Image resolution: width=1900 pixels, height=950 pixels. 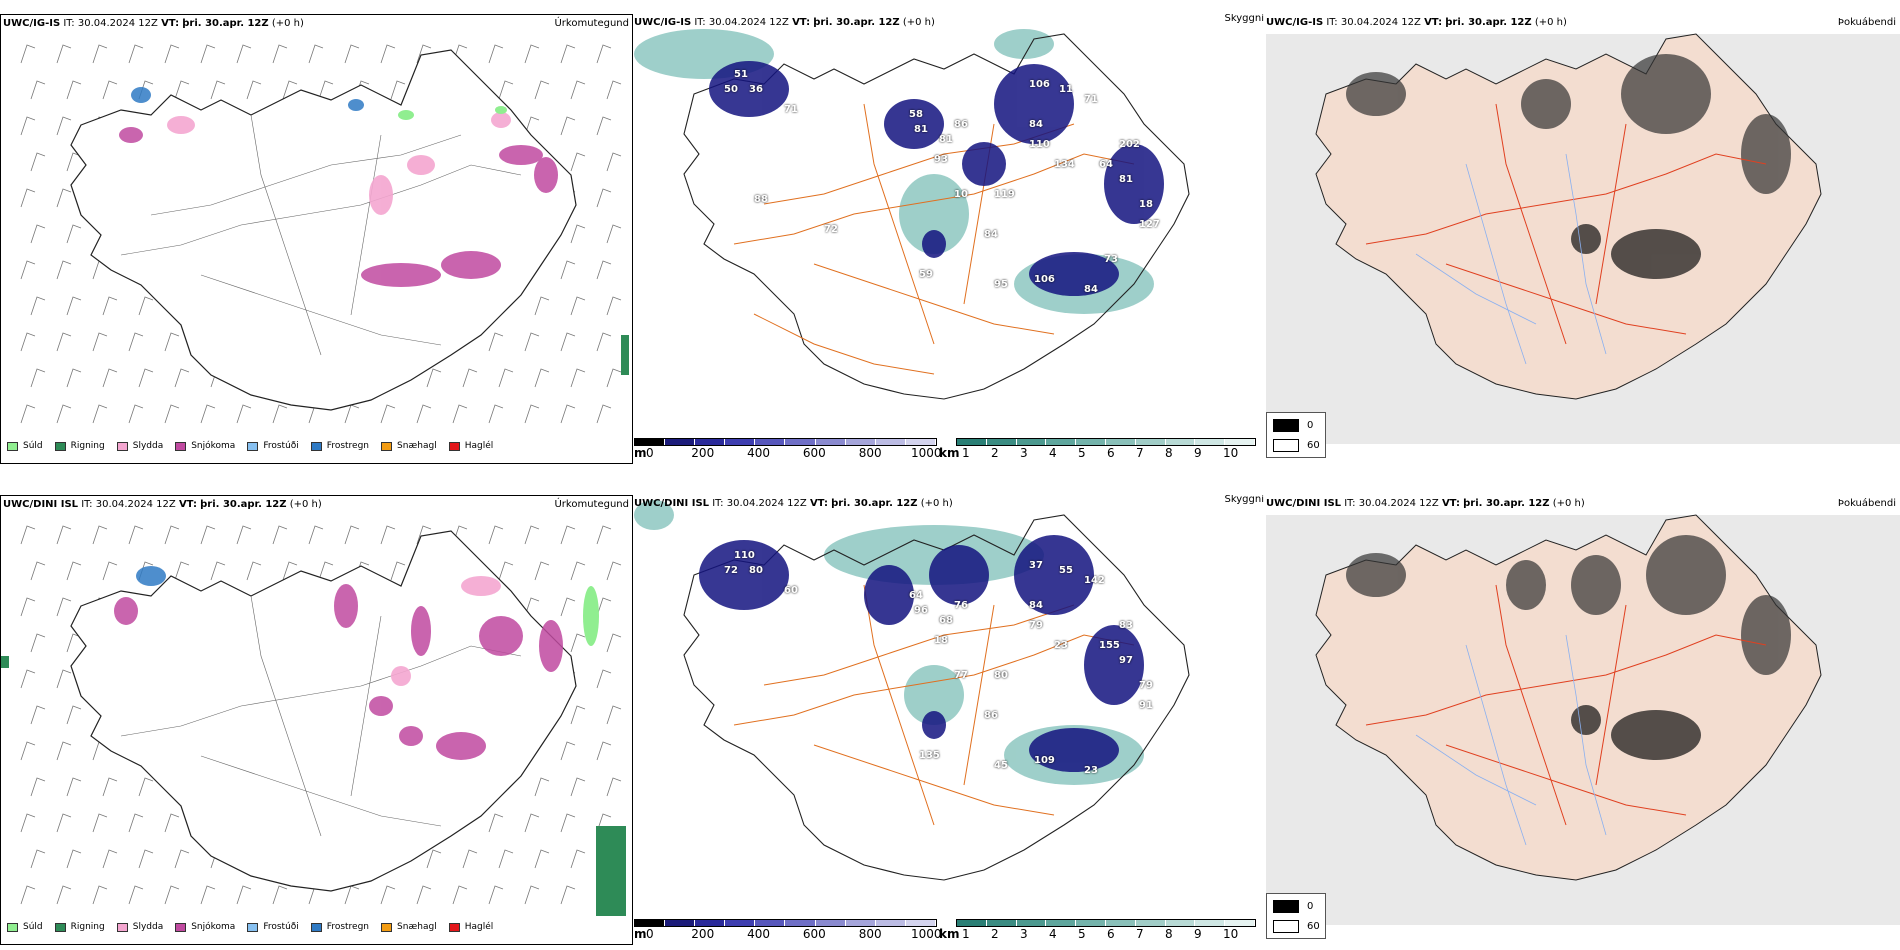 What do you see at coordinates (417, 927) in the screenshot?
I see `legend-label: Snæhagl` at bounding box center [417, 927].